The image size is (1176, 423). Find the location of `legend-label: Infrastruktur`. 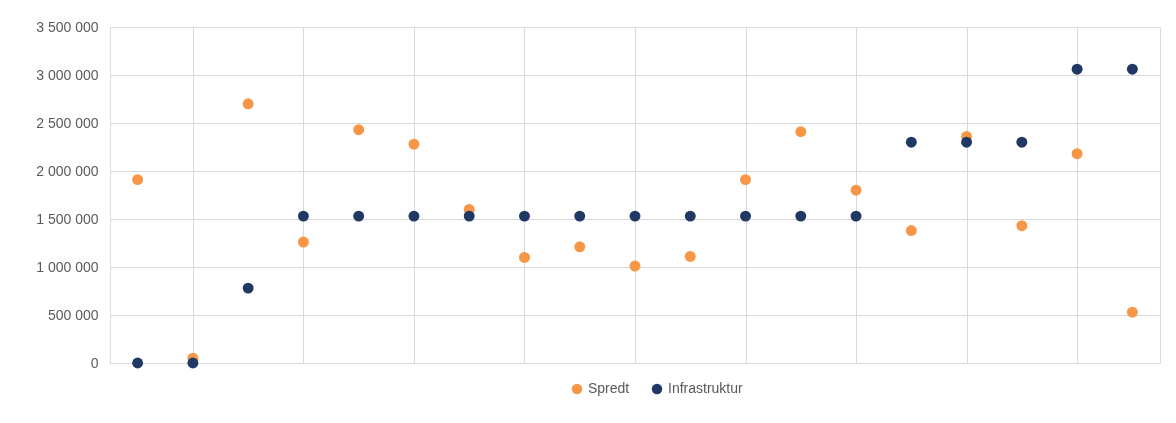

legend-label: Infrastruktur is located at coordinates (706, 388).